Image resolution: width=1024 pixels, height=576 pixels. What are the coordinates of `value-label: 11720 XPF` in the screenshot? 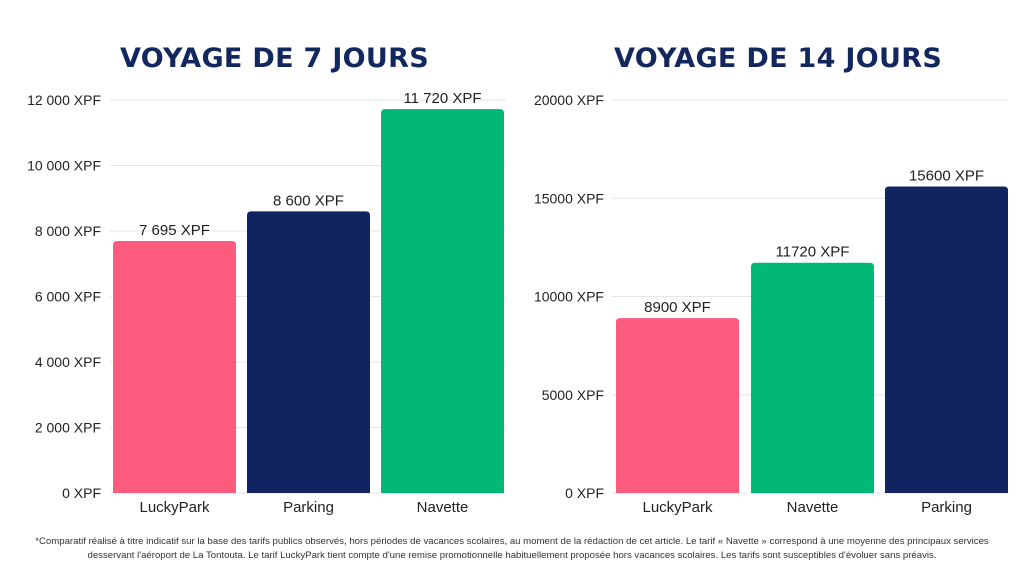 It's located at (813, 252).